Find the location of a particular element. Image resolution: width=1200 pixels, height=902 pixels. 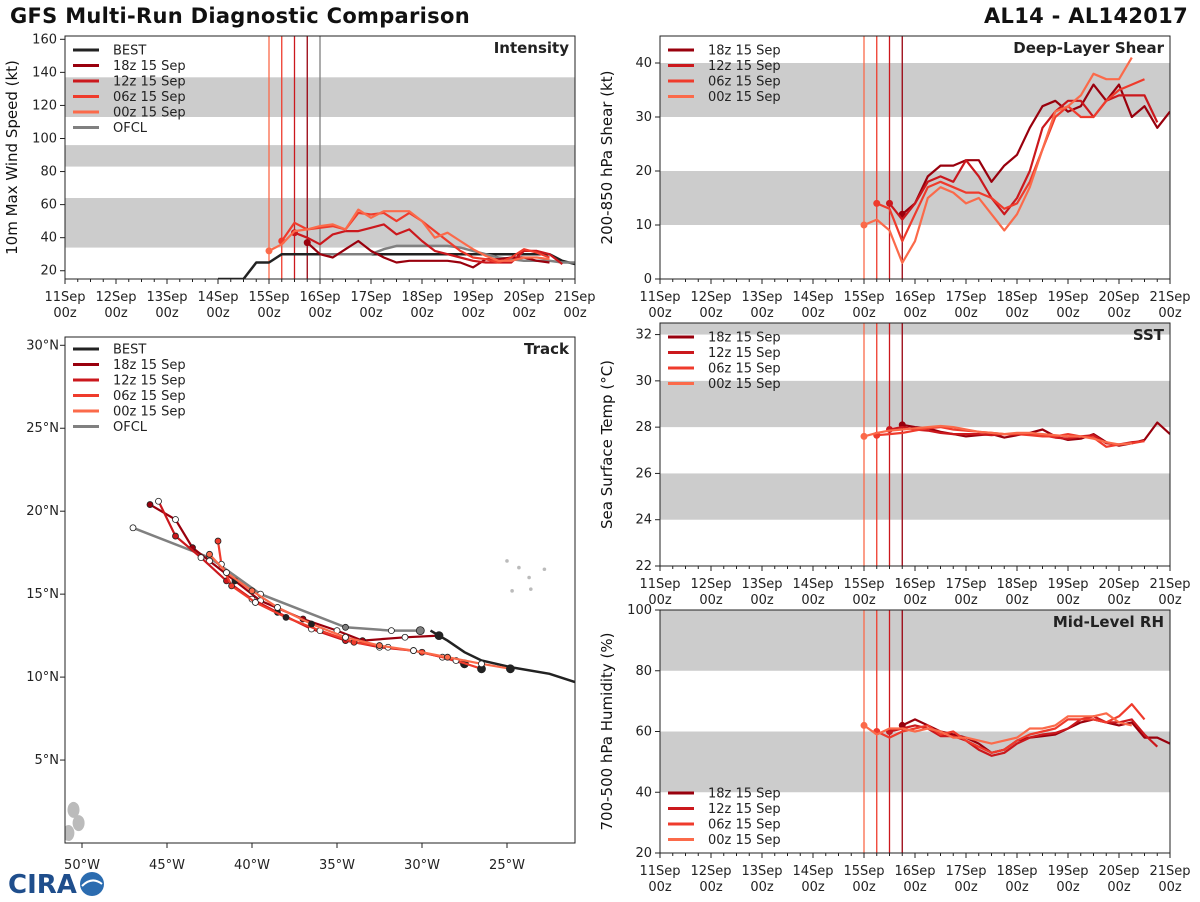

x-tick-label: 11Sep is located at coordinates (659, 871).